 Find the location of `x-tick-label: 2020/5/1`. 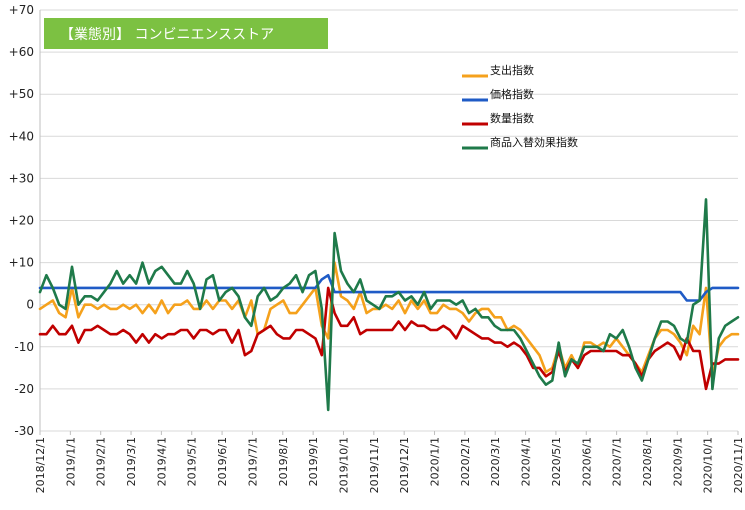

x-tick-label: 2020/5/1 is located at coordinates (556, 461).